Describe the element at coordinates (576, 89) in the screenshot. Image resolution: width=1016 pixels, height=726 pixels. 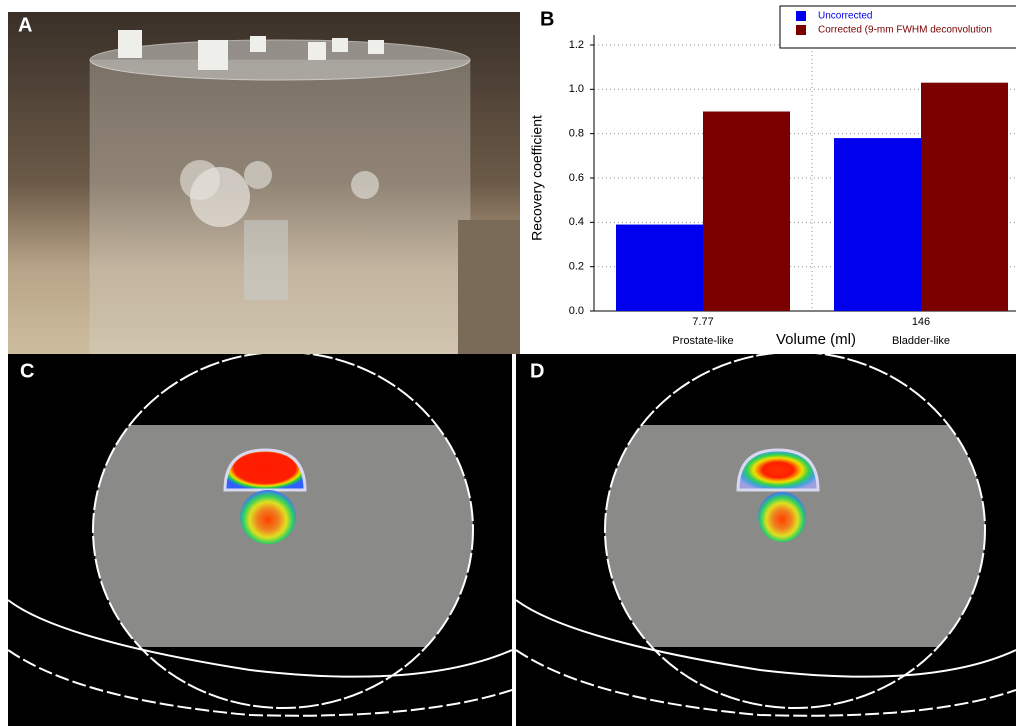
I see `y-tick-label: 1.0` at that location.